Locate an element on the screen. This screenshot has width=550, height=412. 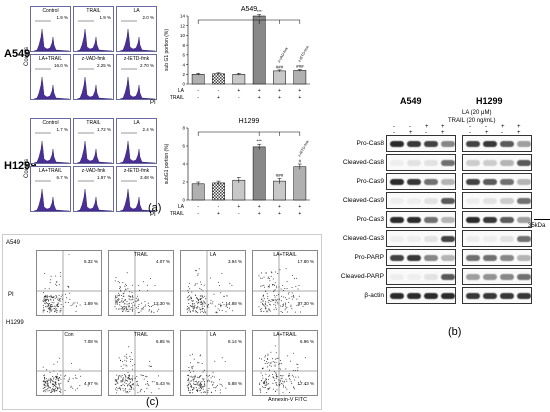
significance-label: # is located at coordinates (300, 161).